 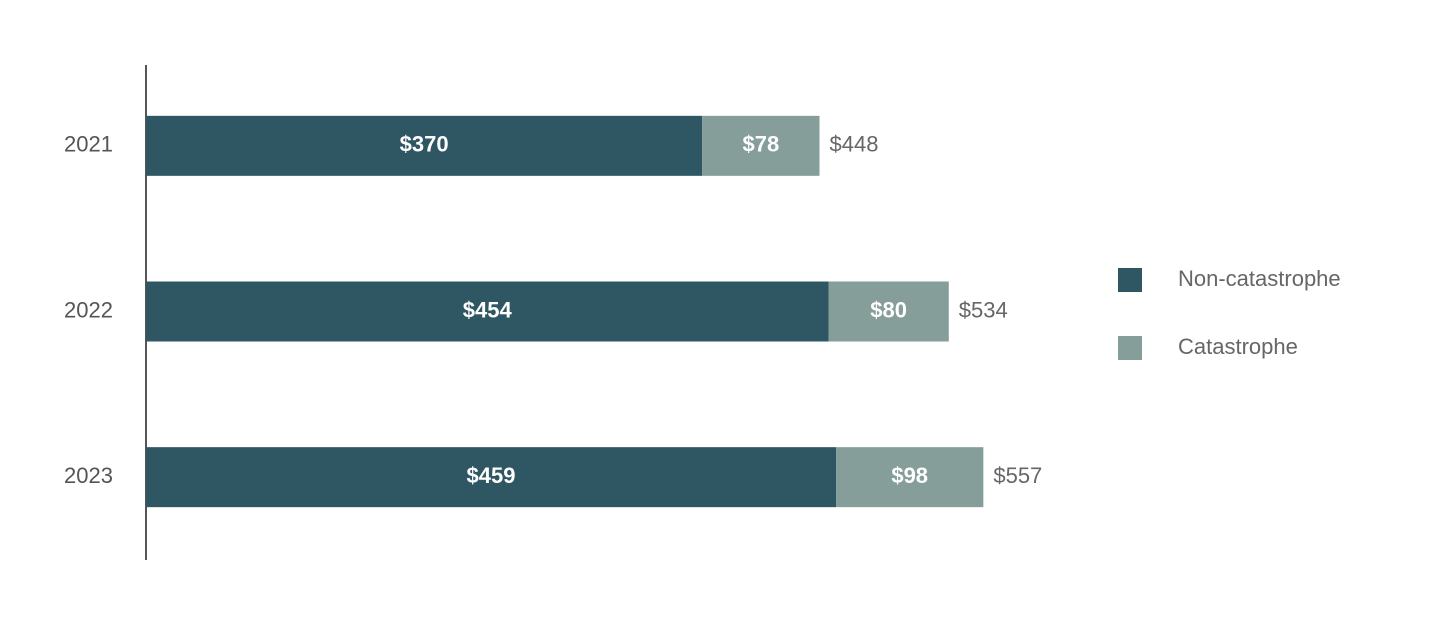 I want to click on value-label: $78, so click(x=761, y=144).